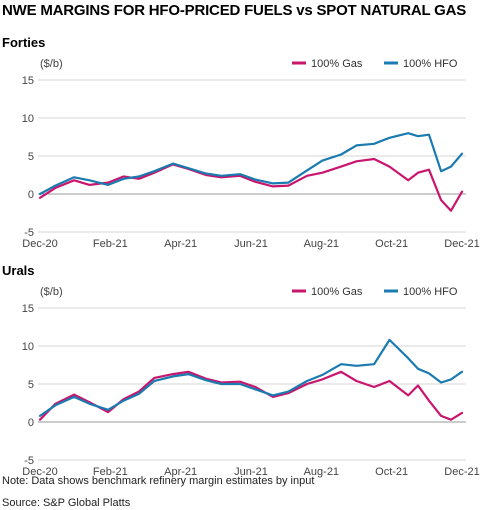 This screenshot has width=484, height=510. What do you see at coordinates (24, 42) in the screenshot?
I see `panel-title-forties: Forties` at bounding box center [24, 42].